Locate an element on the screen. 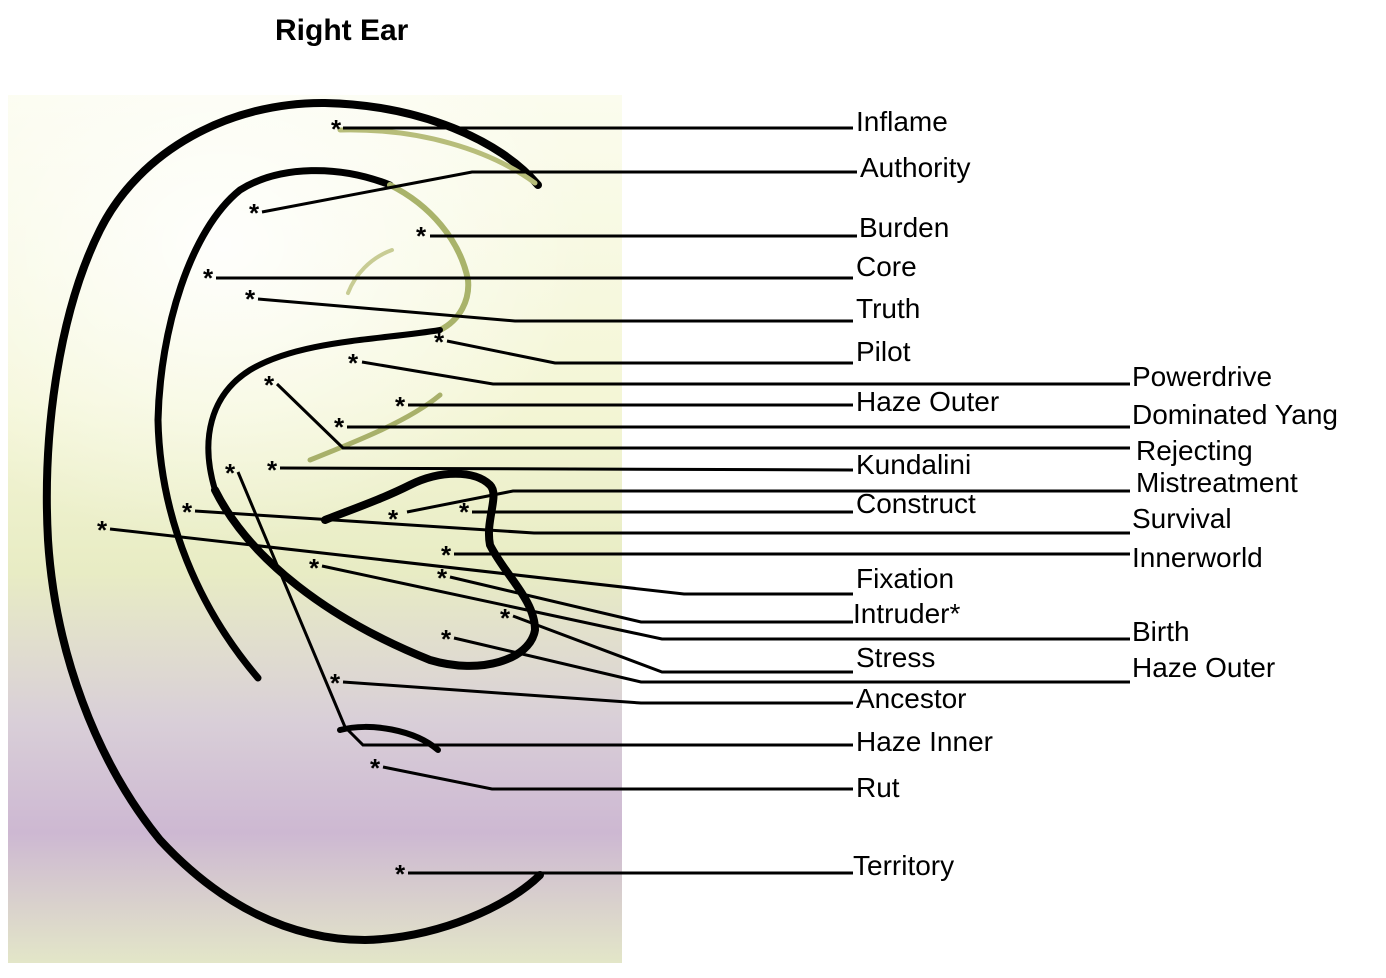 The image size is (1386, 978). label-truth: Truth is located at coordinates (888, 308).